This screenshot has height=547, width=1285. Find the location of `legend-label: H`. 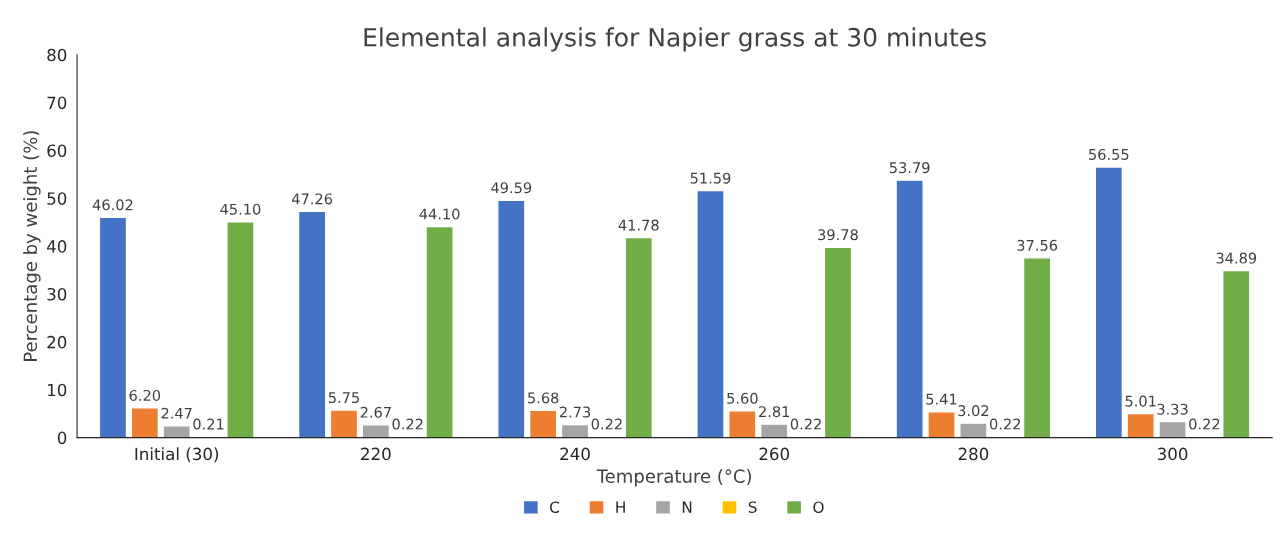

legend-label: H is located at coordinates (620, 507).